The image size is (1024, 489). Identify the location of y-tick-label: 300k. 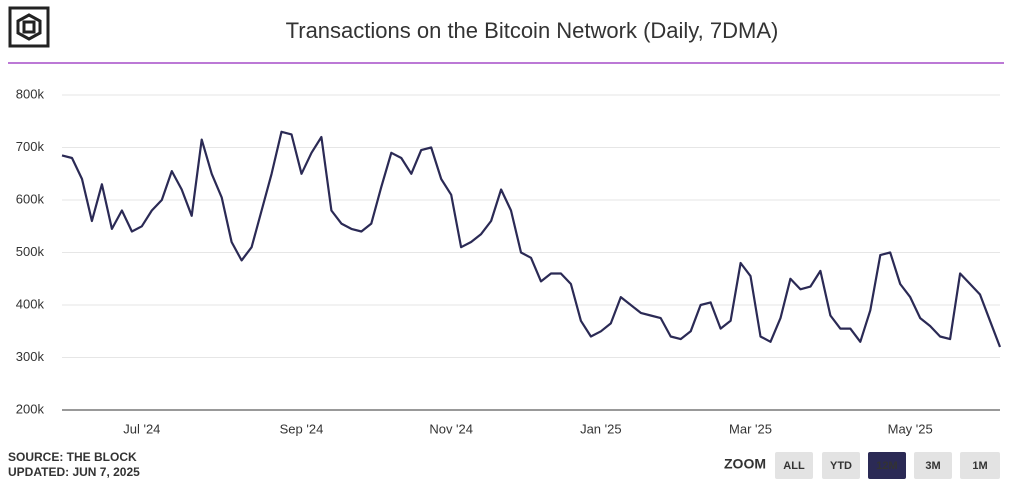
(30, 356).